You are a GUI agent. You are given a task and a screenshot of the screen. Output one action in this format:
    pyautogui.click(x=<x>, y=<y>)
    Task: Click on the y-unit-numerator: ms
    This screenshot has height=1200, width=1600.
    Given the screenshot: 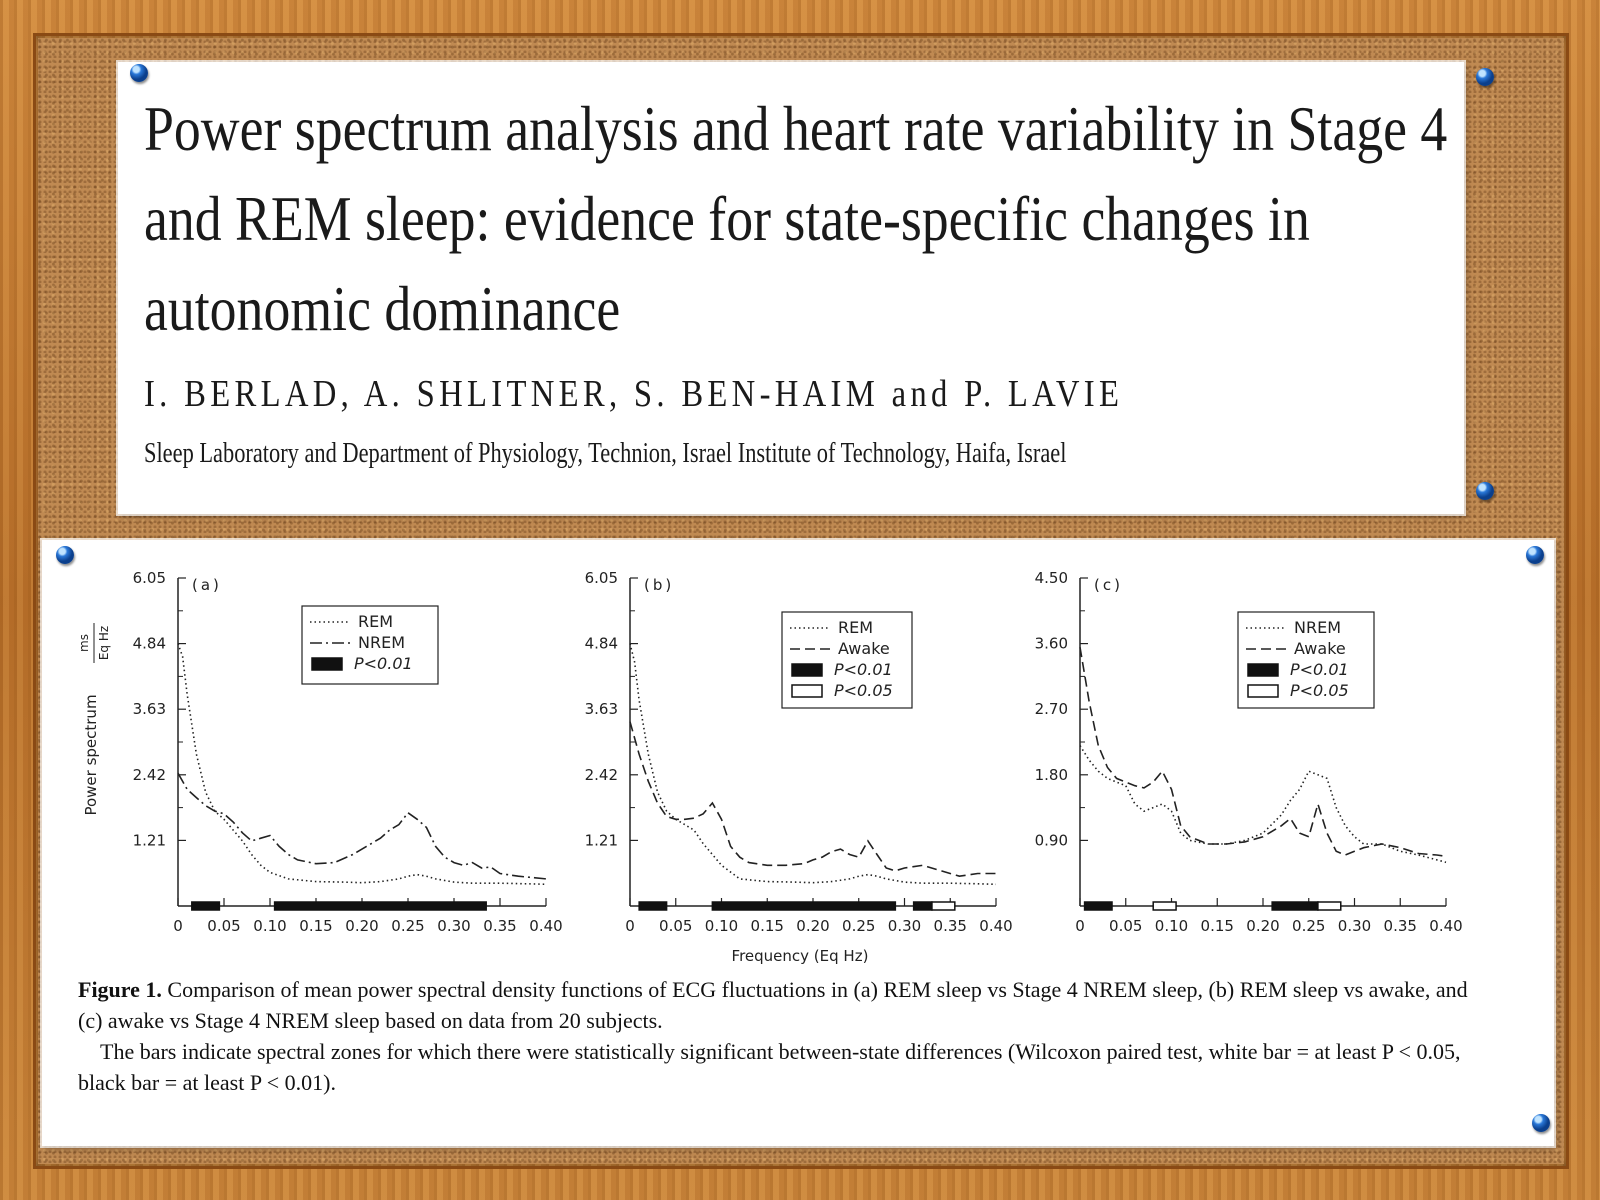 What is the action you would take?
    pyautogui.click(x=84, y=643)
    